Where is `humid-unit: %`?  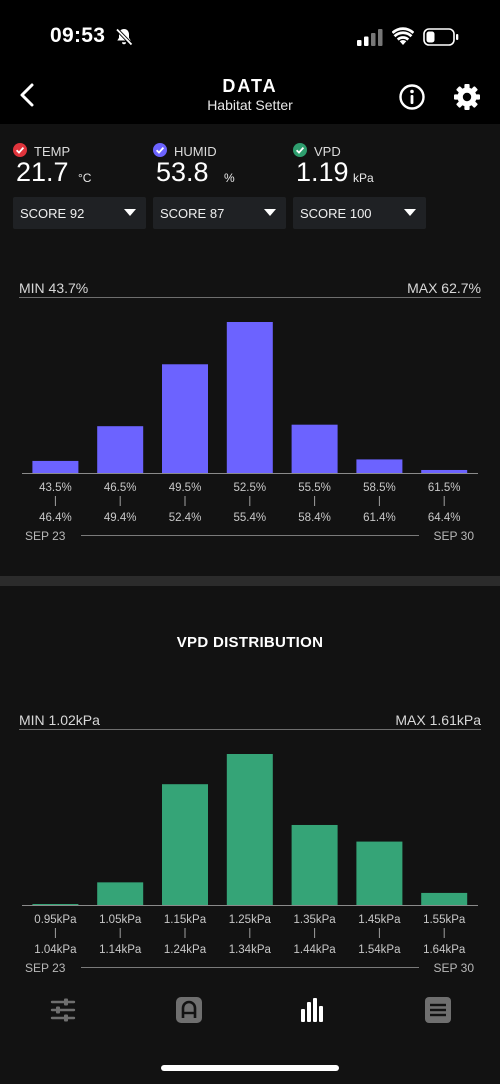 humid-unit: % is located at coordinates (229, 178).